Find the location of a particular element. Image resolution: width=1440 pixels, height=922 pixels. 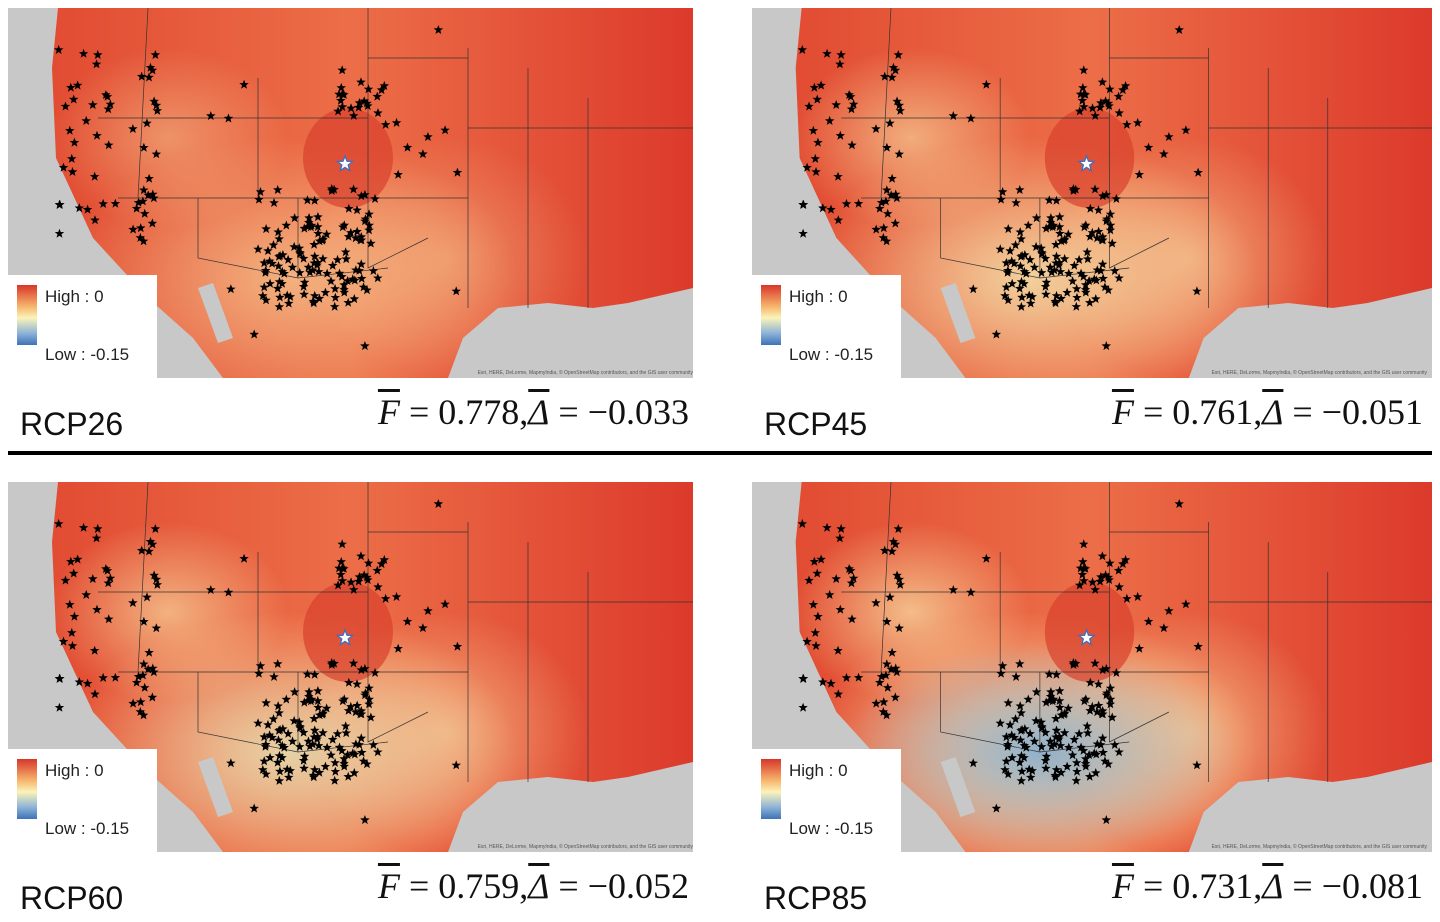

statistic: F = 0.761,Δ = −0.051 is located at coordinates (1267, 412).